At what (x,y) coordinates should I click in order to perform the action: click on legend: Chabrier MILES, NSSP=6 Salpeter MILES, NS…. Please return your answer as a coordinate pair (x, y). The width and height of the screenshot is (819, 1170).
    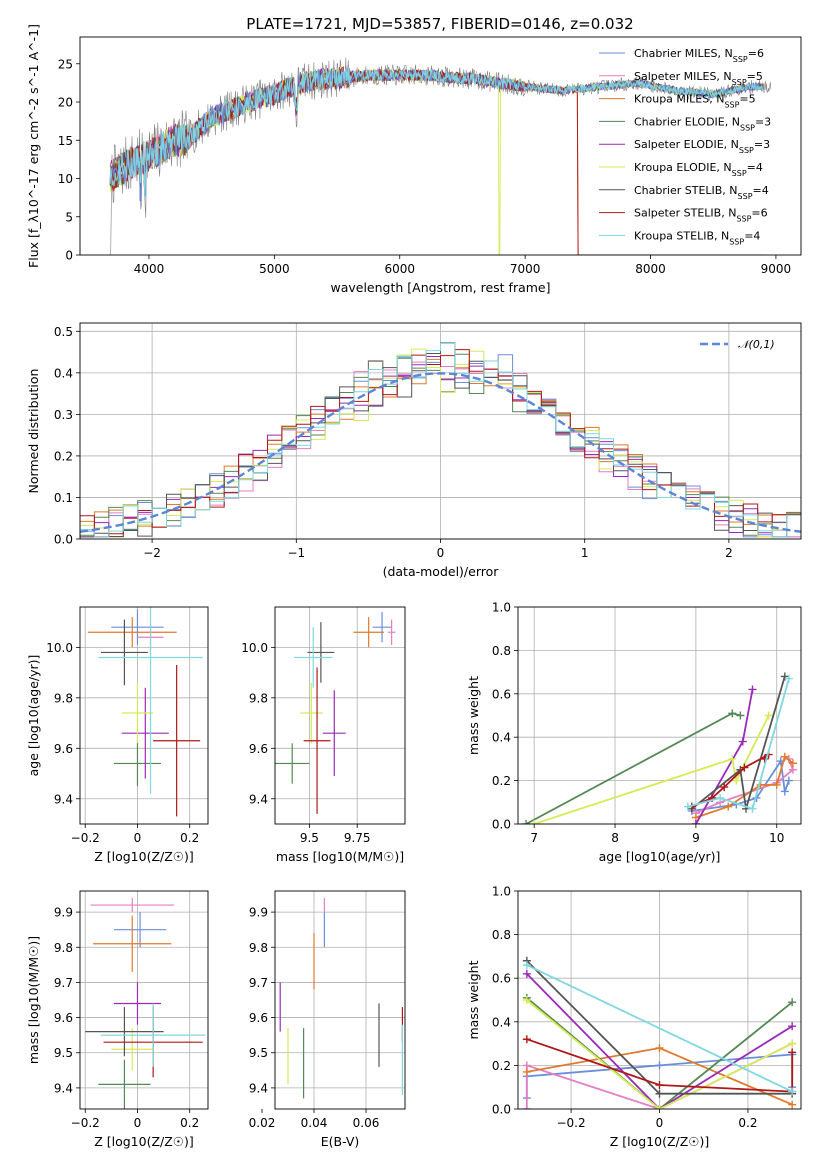
    Looking at the image, I should click on (685, 146).